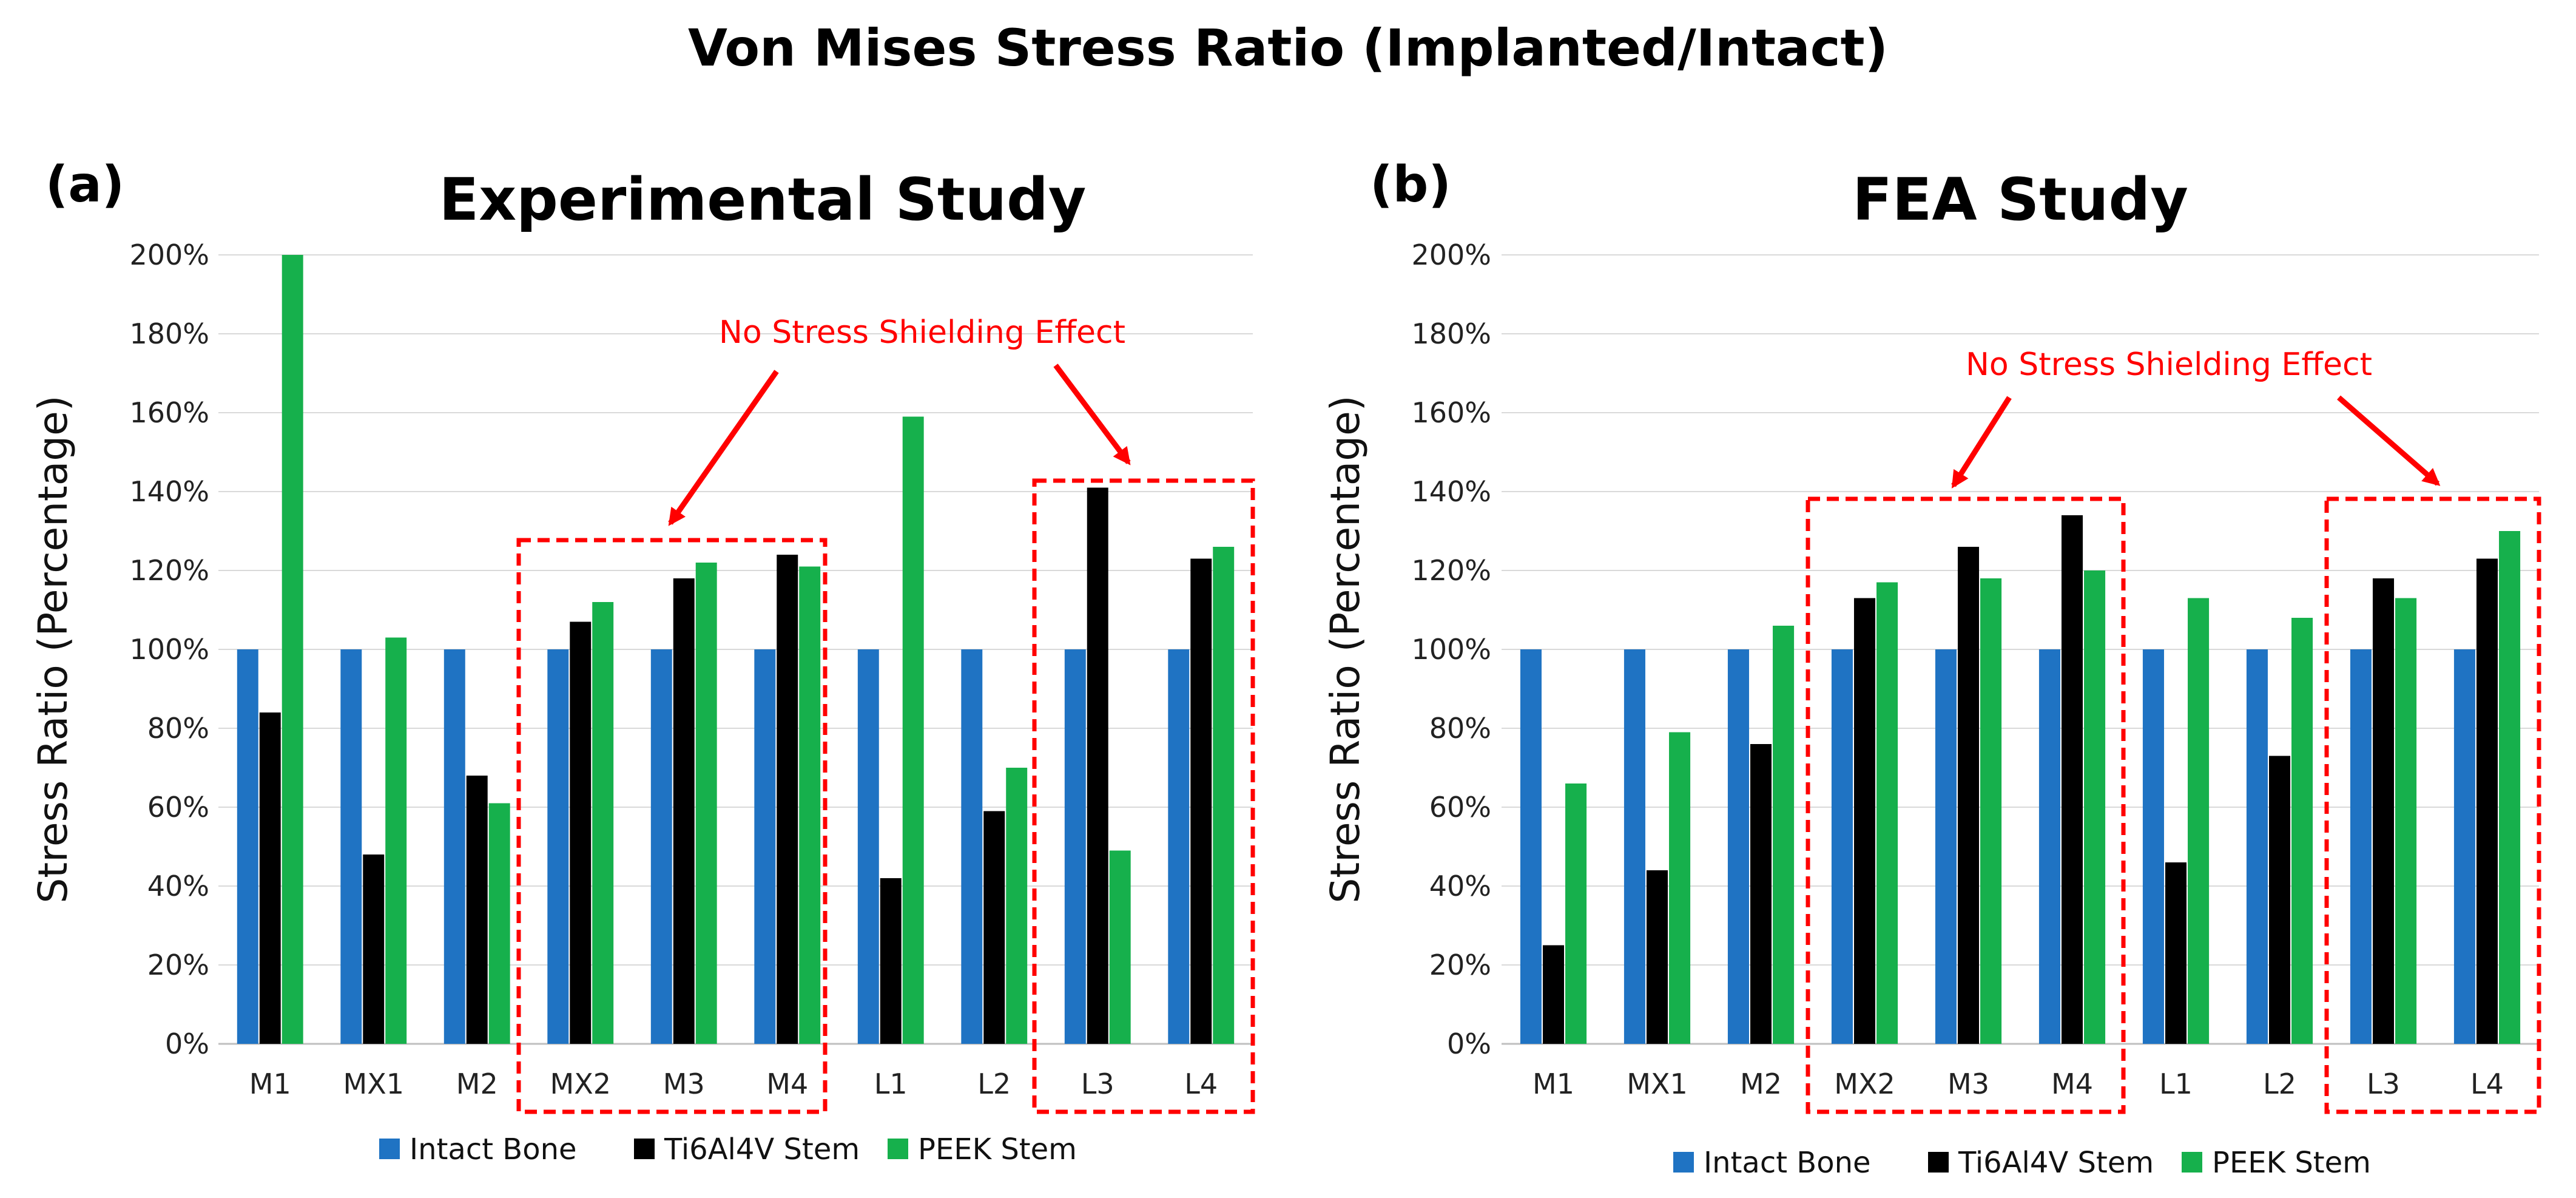 The image size is (2576, 1198). What do you see at coordinates (2487, 801) in the screenshot?
I see `bar-ti6al4v-stem-l4` at bounding box center [2487, 801].